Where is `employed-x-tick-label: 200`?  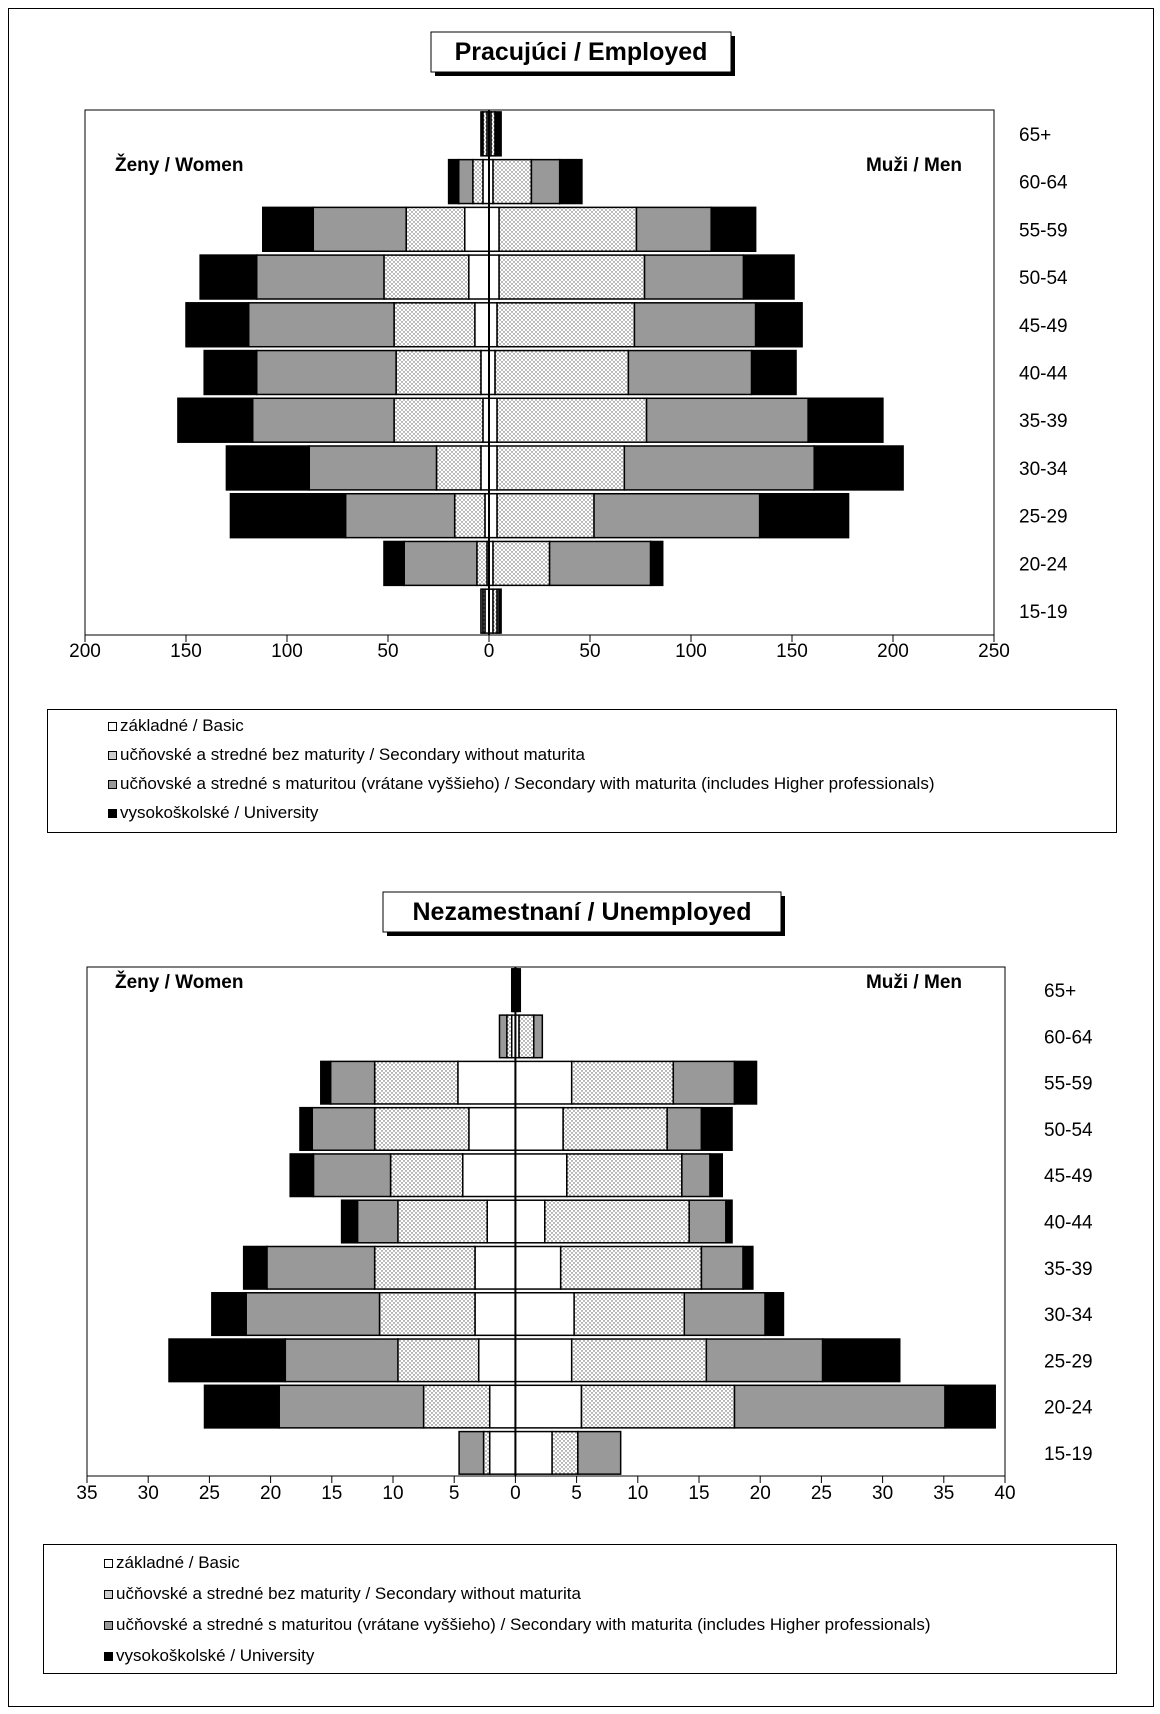 employed-x-tick-label: 200 is located at coordinates (893, 651).